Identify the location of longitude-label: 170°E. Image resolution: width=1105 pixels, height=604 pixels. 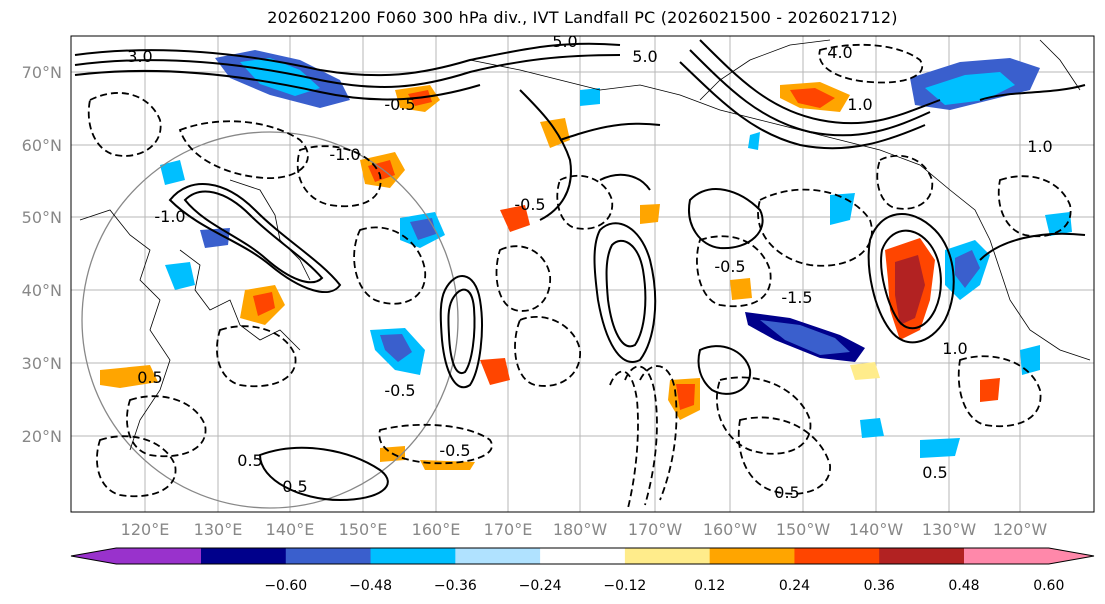
(508, 529).